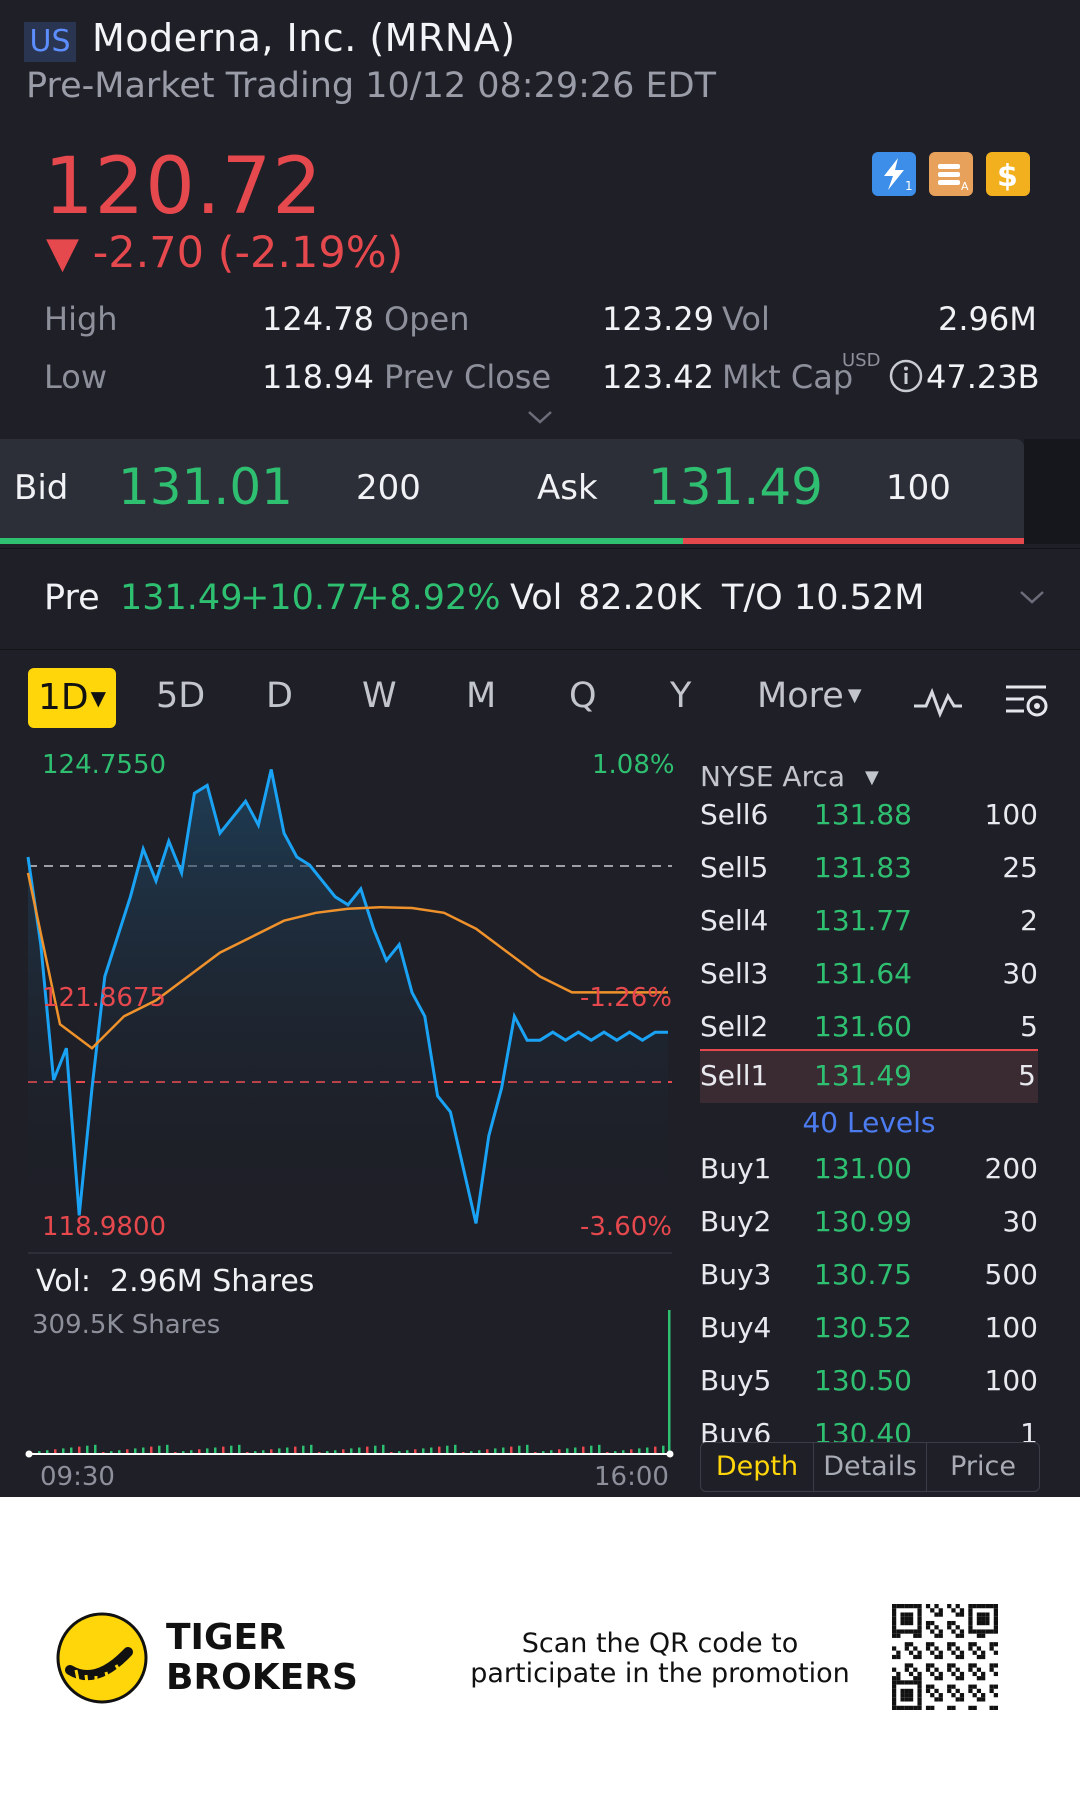 This screenshot has width=1080, height=1819. I want to click on buy-level-qty: 500, so click(1011, 1274).